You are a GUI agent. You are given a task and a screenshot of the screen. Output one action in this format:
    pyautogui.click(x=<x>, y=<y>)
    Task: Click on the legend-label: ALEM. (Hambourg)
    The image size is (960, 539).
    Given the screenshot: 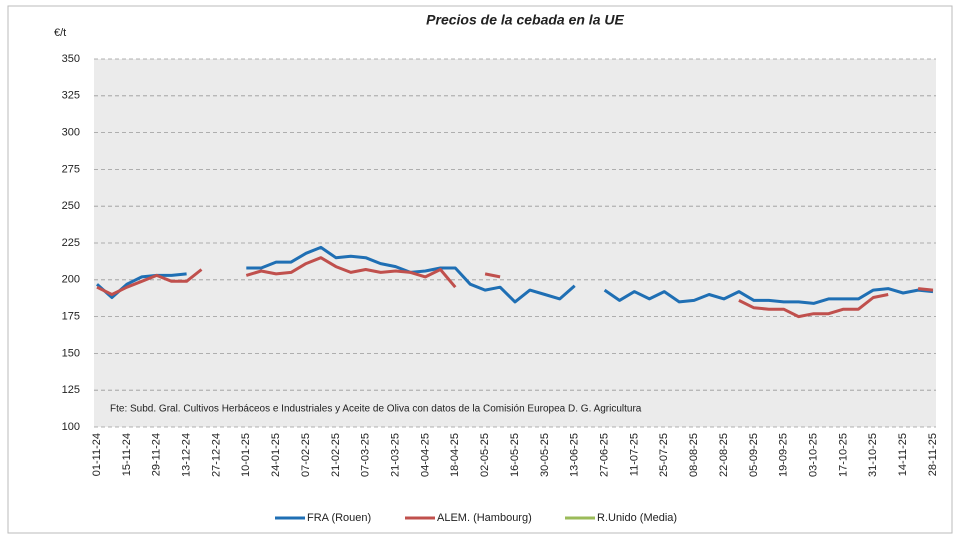 What is the action you would take?
    pyautogui.click(x=484, y=518)
    